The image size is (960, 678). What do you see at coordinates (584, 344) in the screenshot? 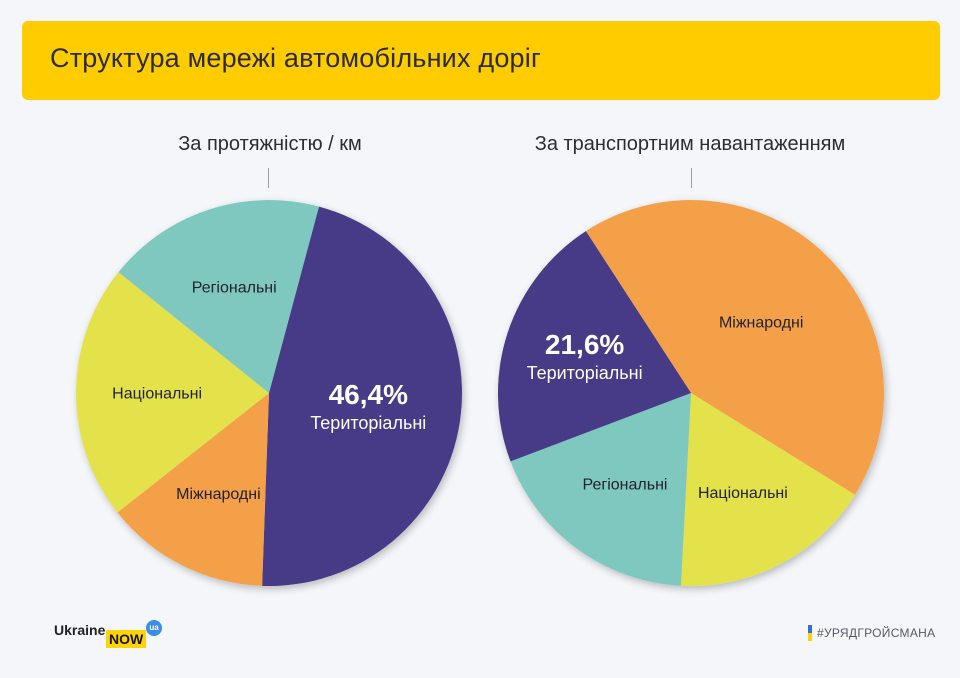
I see `slice-label: 21,6%` at bounding box center [584, 344].